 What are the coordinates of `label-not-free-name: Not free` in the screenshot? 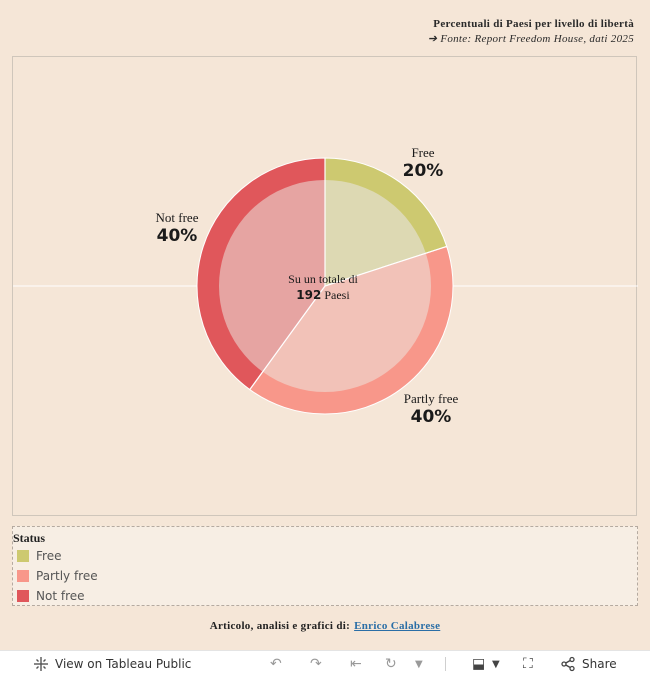 It's located at (177, 217).